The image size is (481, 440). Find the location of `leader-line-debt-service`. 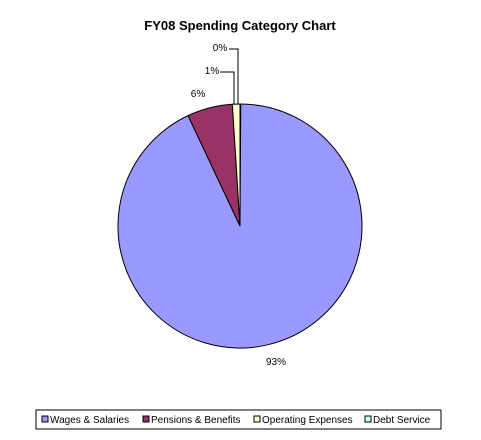

leader-line-debt-service is located at coordinates (234, 76).